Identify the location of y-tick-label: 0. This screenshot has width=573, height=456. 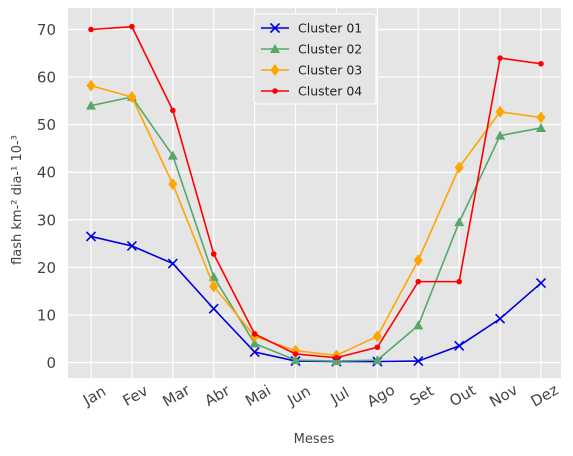
(51, 363).